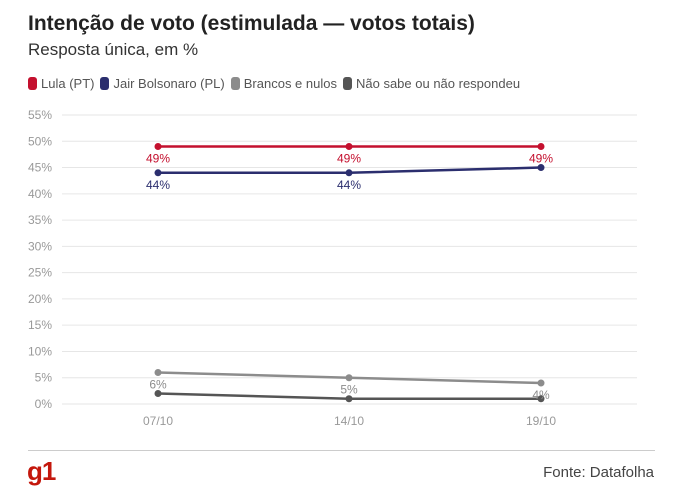 This screenshot has width=680, height=504. I want to click on legend-item-nao-sabe: Não sabe ou não respondeu, so click(431, 83).